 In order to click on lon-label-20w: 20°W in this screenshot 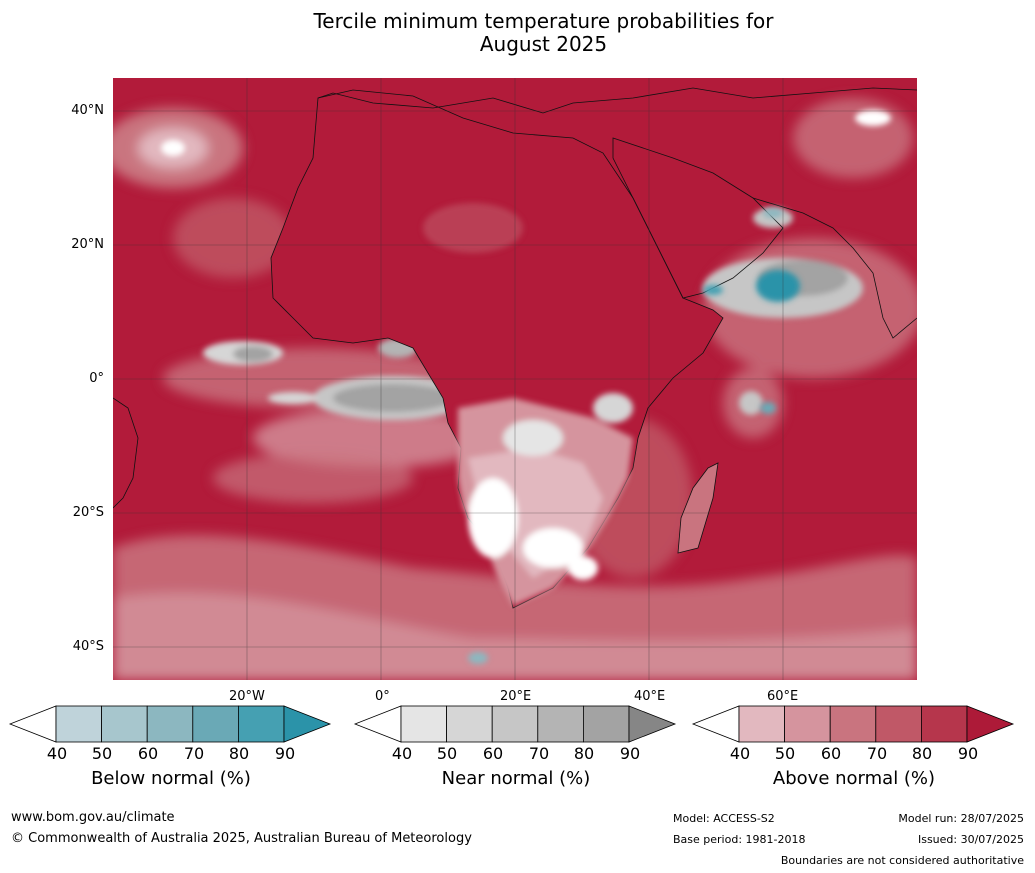, I will do `click(247, 696)`.